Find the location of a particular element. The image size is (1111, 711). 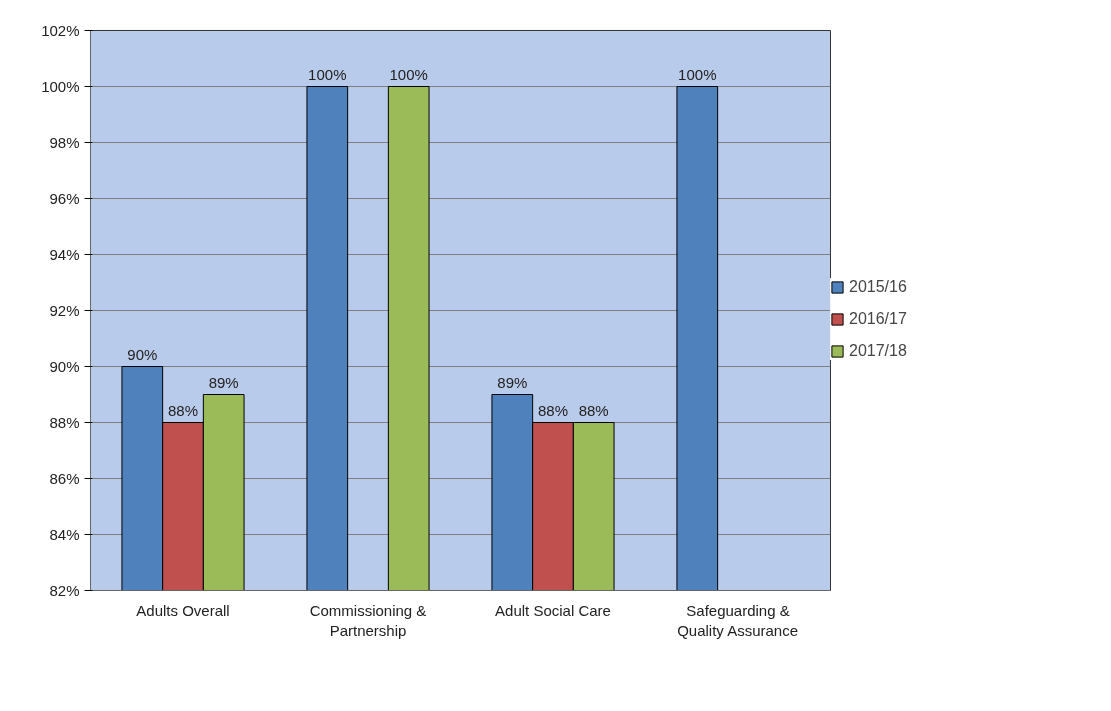

legend-label: 2017/18 is located at coordinates (878, 351).